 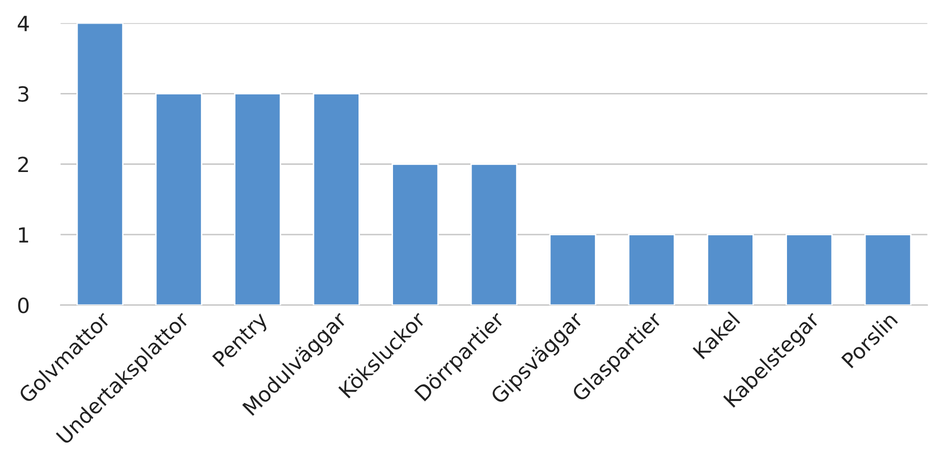 I want to click on y-tick-label: 0, so click(x=23, y=306).